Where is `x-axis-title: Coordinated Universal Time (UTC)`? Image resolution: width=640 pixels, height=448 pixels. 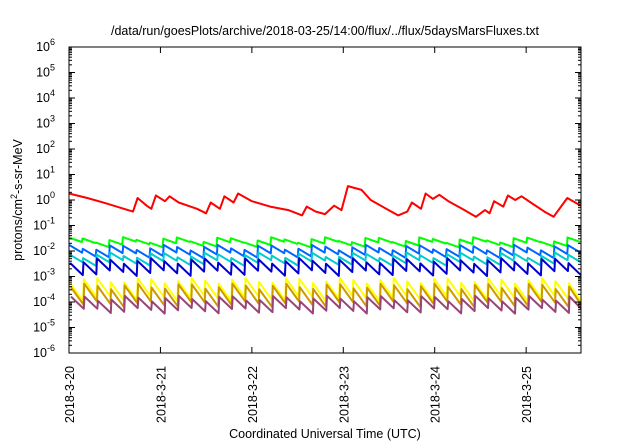
x-axis-title: Coordinated Universal Time (UTC) is located at coordinates (325, 434).